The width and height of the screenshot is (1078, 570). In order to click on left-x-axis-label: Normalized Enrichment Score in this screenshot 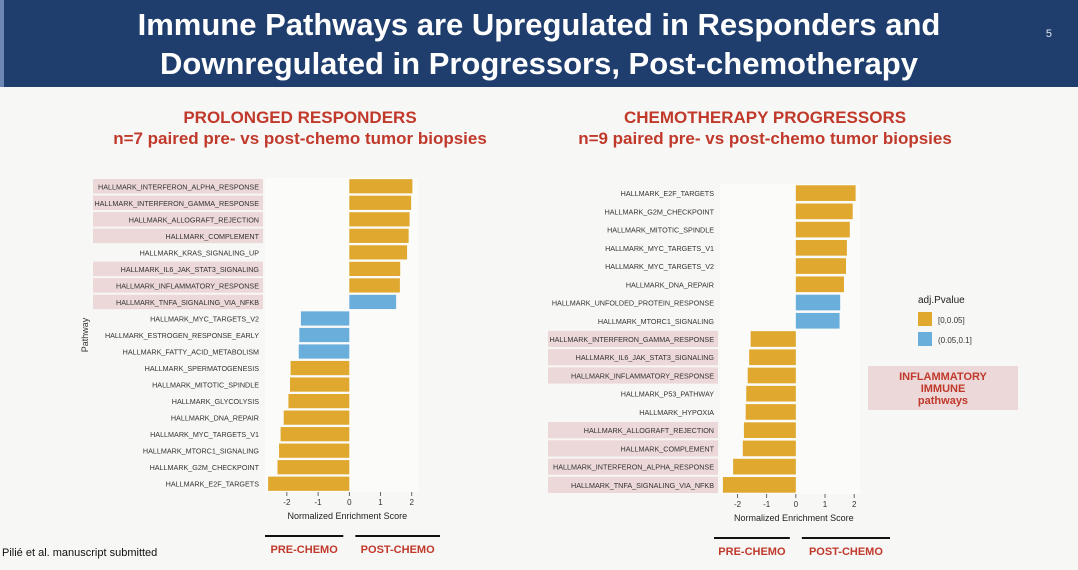, I will do `click(348, 516)`.